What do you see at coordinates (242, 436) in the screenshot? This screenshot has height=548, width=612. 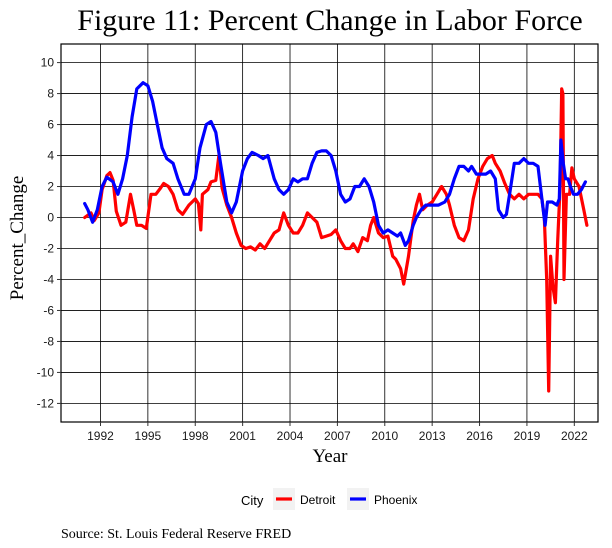 I see `x-tick-label: 2001` at bounding box center [242, 436].